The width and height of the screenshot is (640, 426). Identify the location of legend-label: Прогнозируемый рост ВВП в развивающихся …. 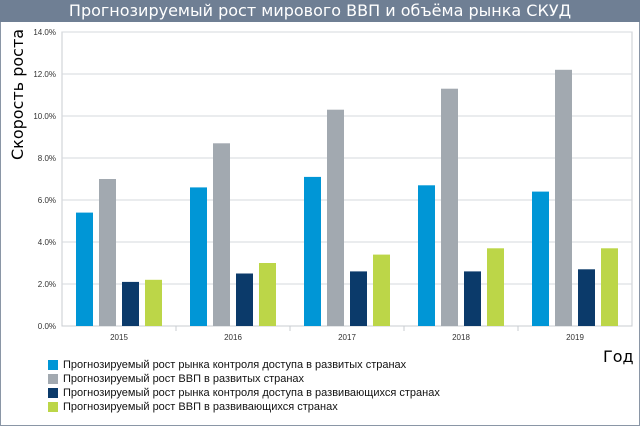
(200, 407).